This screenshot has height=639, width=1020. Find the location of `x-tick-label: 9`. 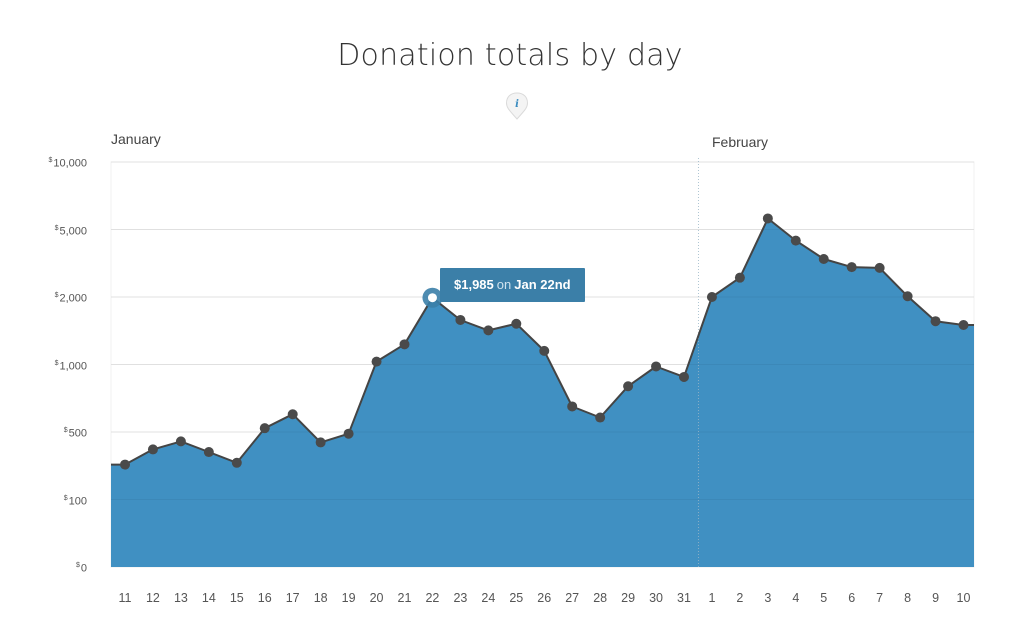

x-tick-label: 9 is located at coordinates (935, 598).